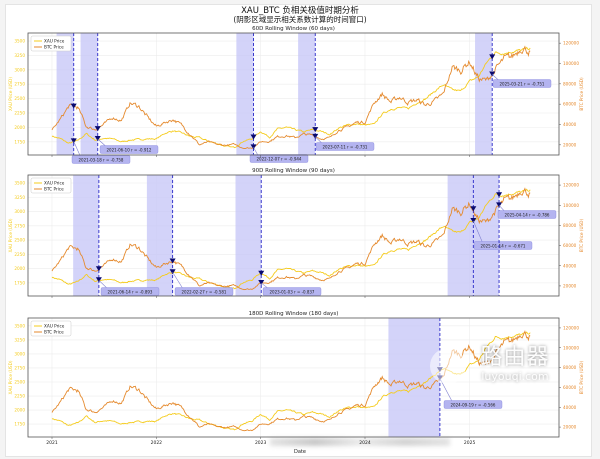 Image resolution: width=600 pixels, height=459 pixels. What do you see at coordinates (293, 171) in the screenshot?
I see `panel-title: 90D Rolling Window (90 days)` at bounding box center [293, 171].